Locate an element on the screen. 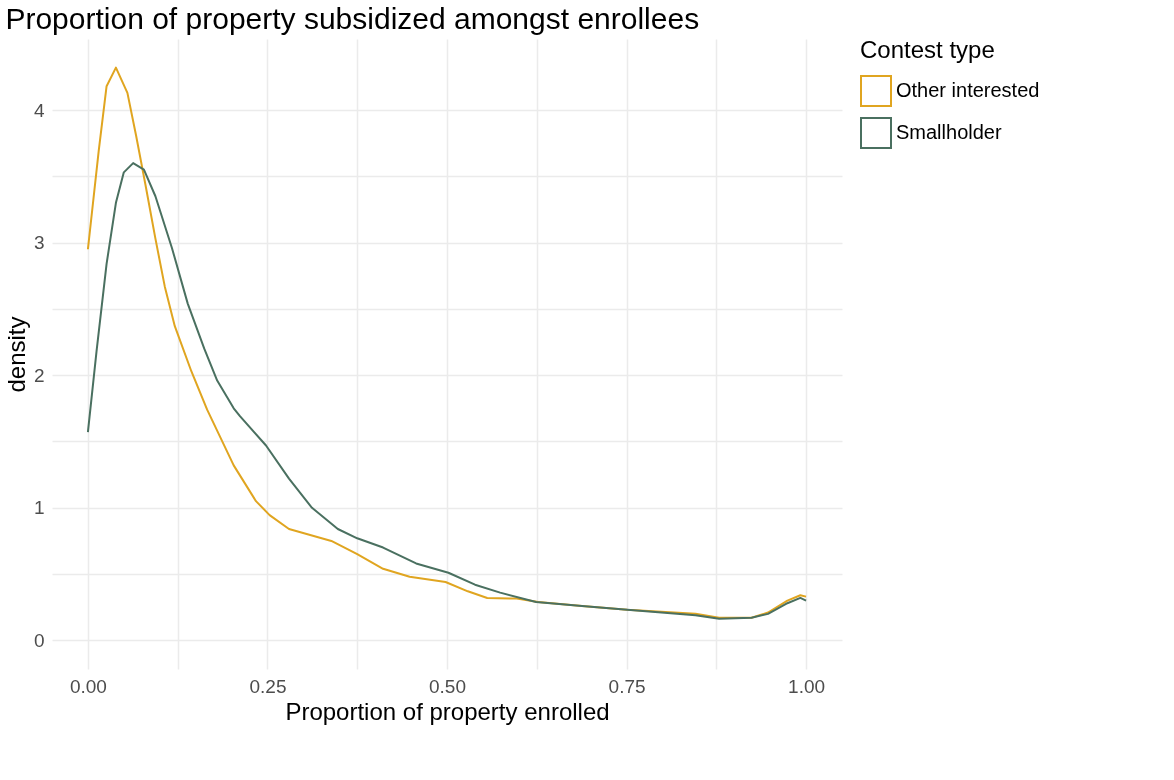 The width and height of the screenshot is (1174, 780). x-tick-label: 0.50 is located at coordinates (447, 686).